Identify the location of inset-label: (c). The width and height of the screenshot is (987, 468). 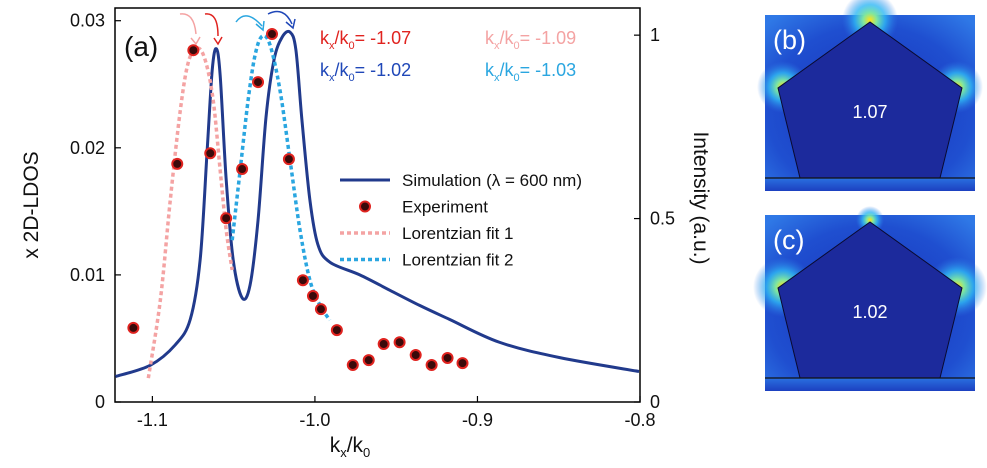
(788, 240).